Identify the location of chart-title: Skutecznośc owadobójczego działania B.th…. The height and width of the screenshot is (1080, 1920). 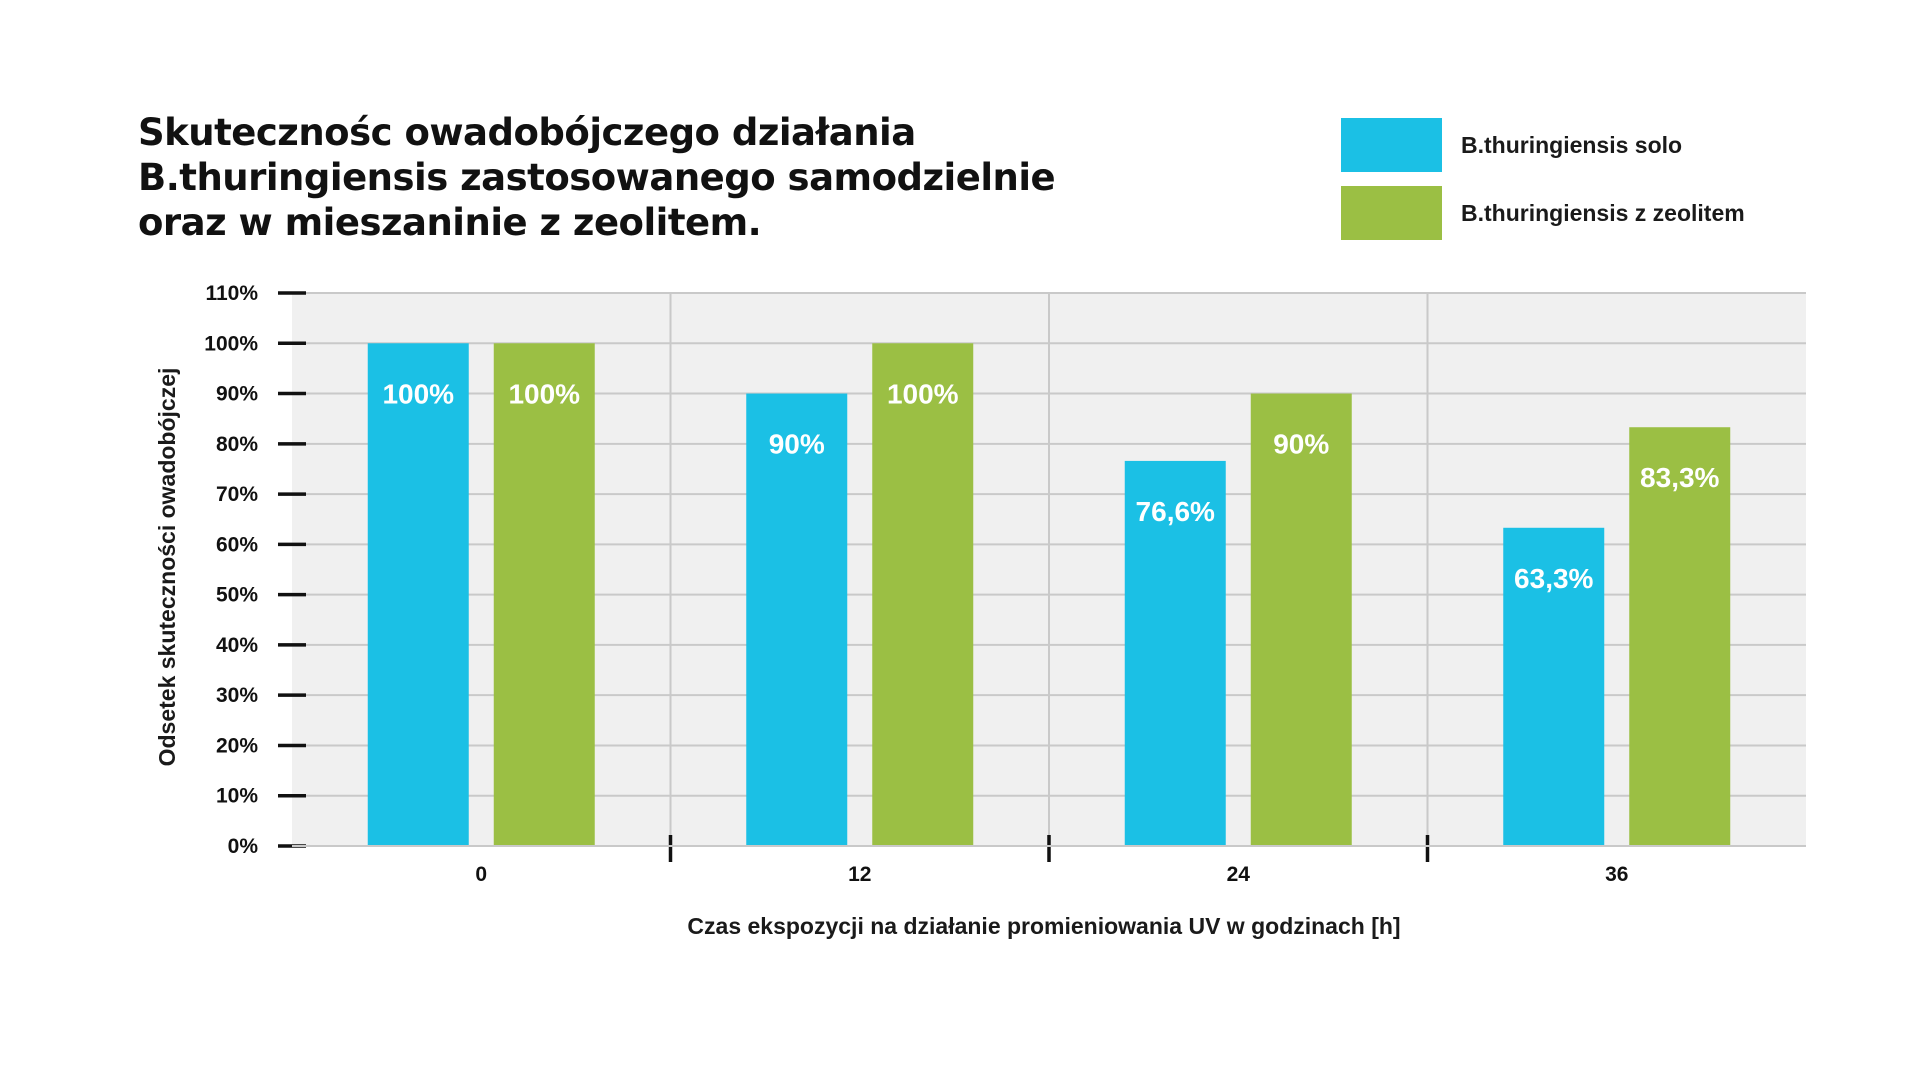
(597, 177).